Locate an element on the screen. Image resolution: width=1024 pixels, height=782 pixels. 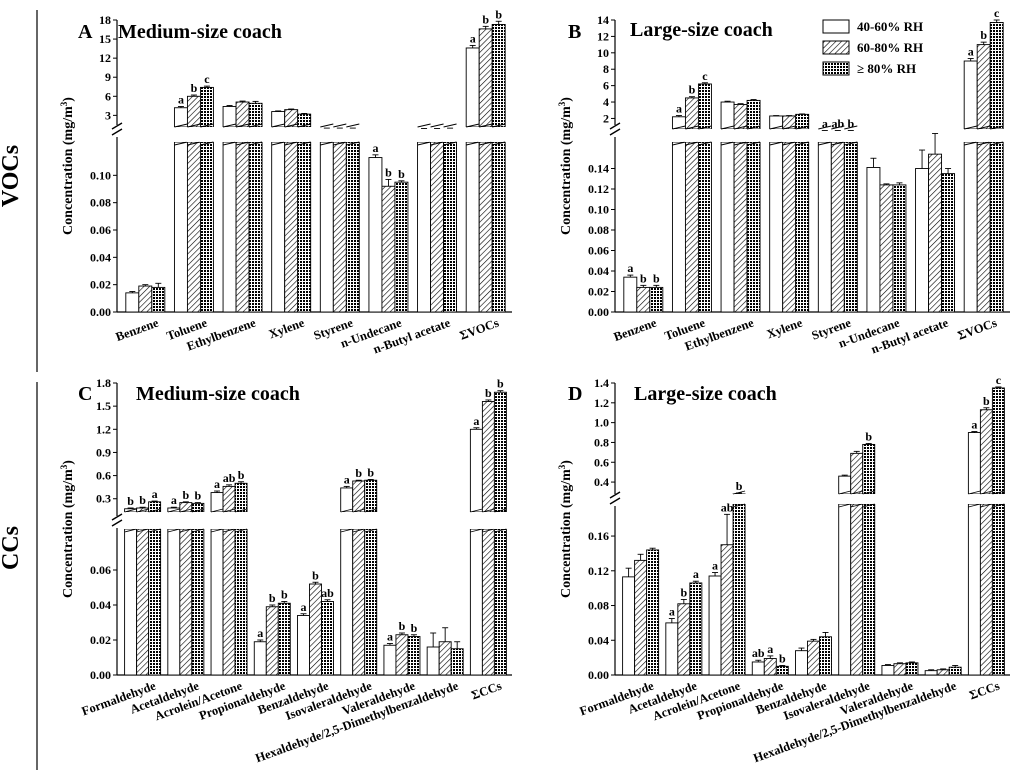
ytick-upper-d: 0.4 is located at coordinates (601, 482).